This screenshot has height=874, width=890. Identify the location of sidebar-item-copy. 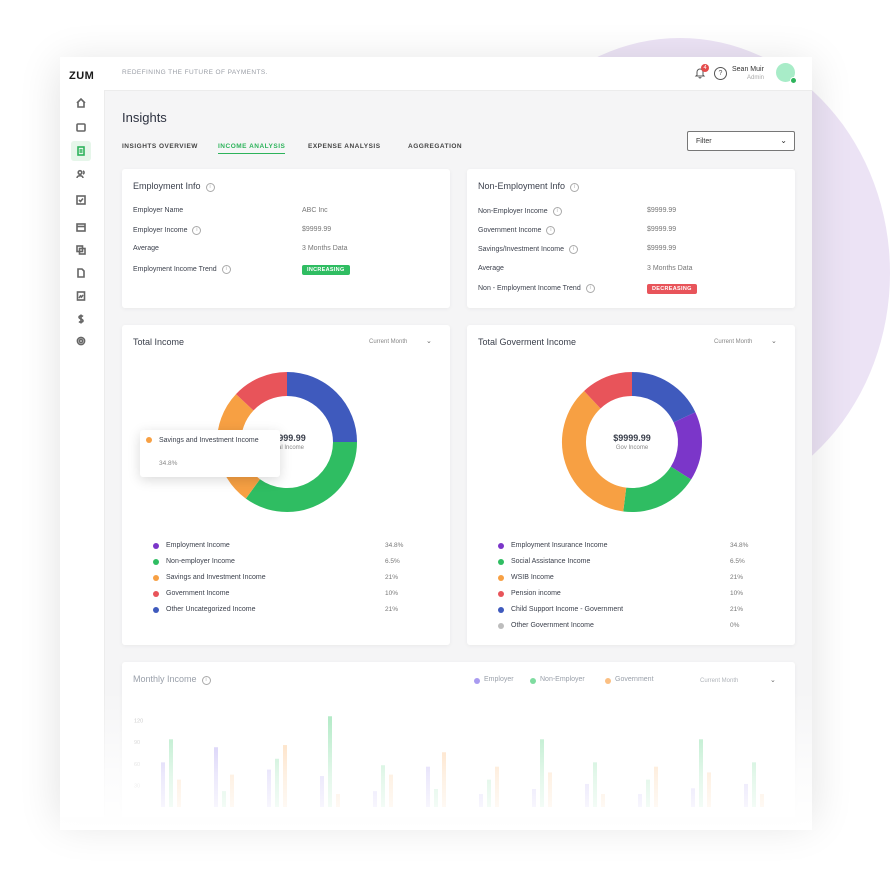
(81, 250).